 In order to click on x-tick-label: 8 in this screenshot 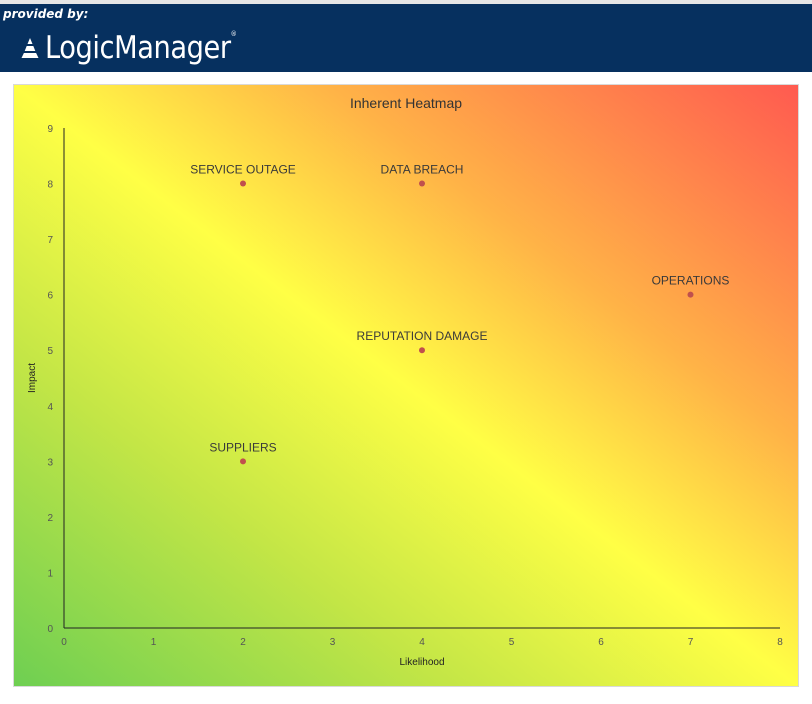, I will do `click(780, 642)`.